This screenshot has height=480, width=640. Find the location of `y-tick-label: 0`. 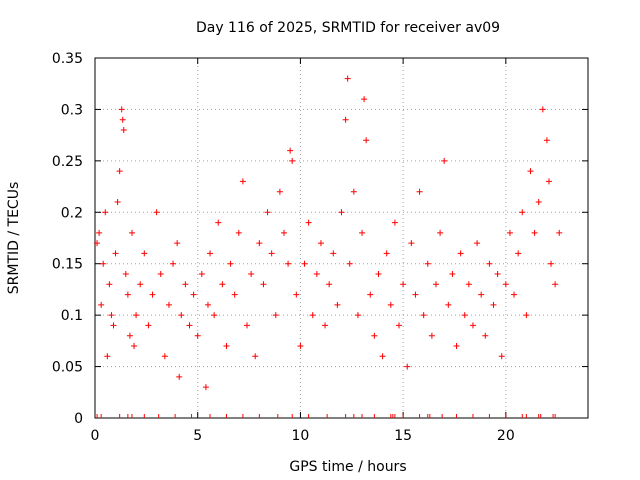

y-tick-label: 0 is located at coordinates (78, 419).